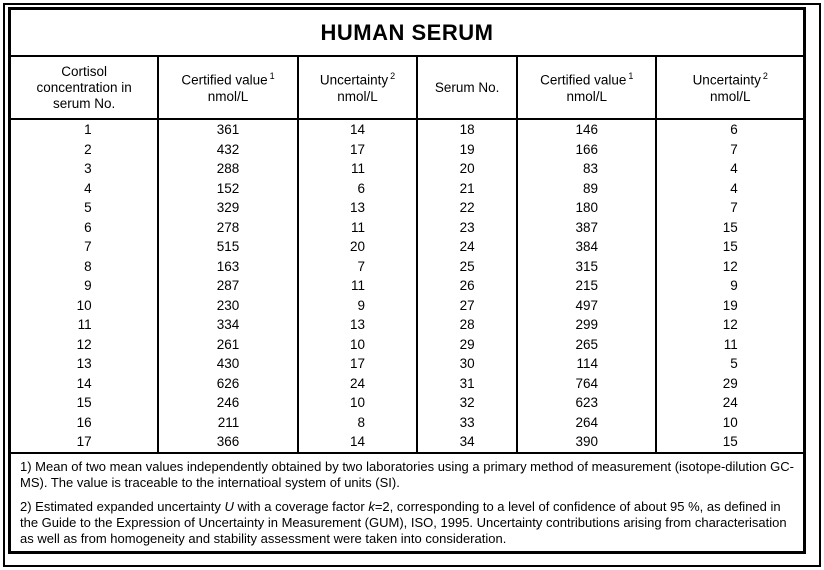  What do you see at coordinates (84, 364) in the screenshot?
I see `serum-no-cell: 13` at bounding box center [84, 364].